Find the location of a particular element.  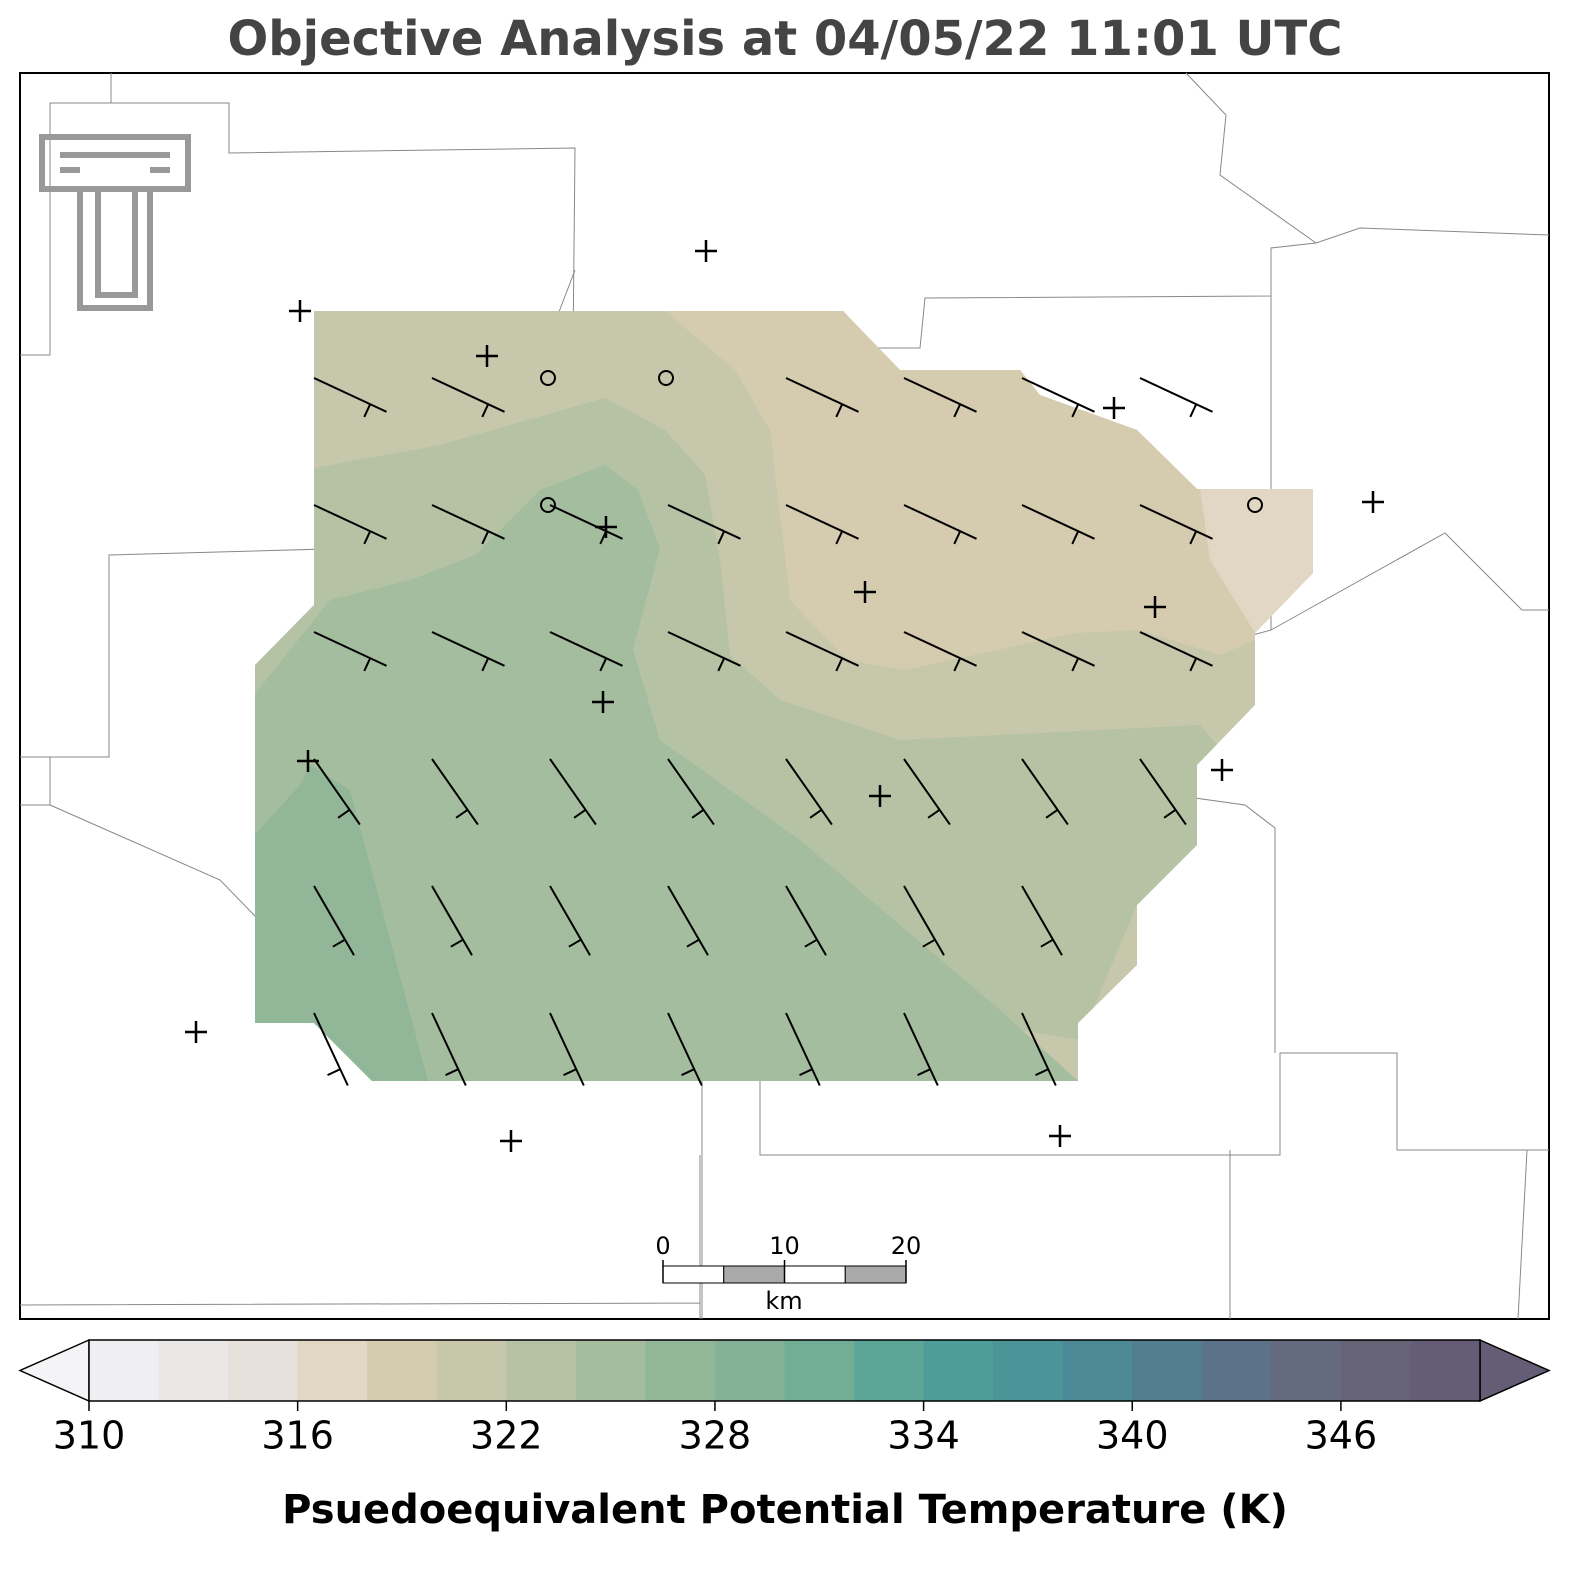

colorbar-tick-label: 340 is located at coordinates (1132, 1436).